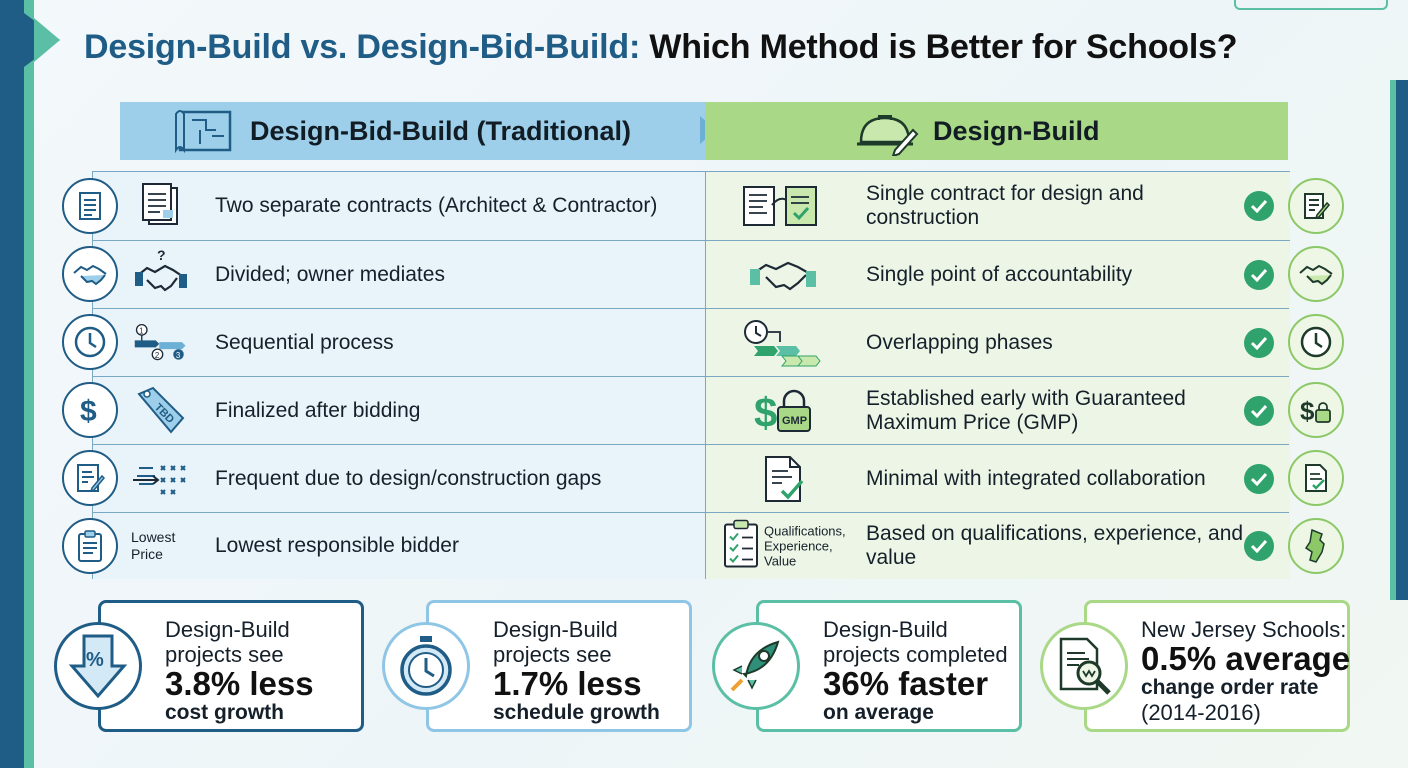  I want to click on left-text: Sequential process, so click(304, 342).